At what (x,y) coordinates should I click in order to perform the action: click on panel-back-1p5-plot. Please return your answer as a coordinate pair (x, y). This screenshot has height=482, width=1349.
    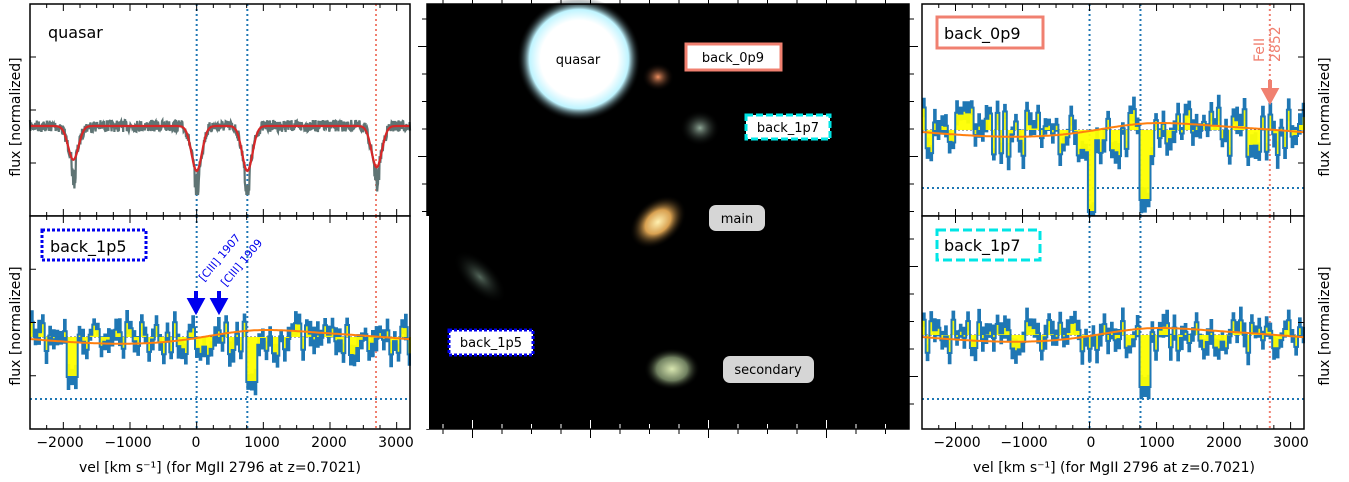
    Looking at the image, I should click on (229, 322).